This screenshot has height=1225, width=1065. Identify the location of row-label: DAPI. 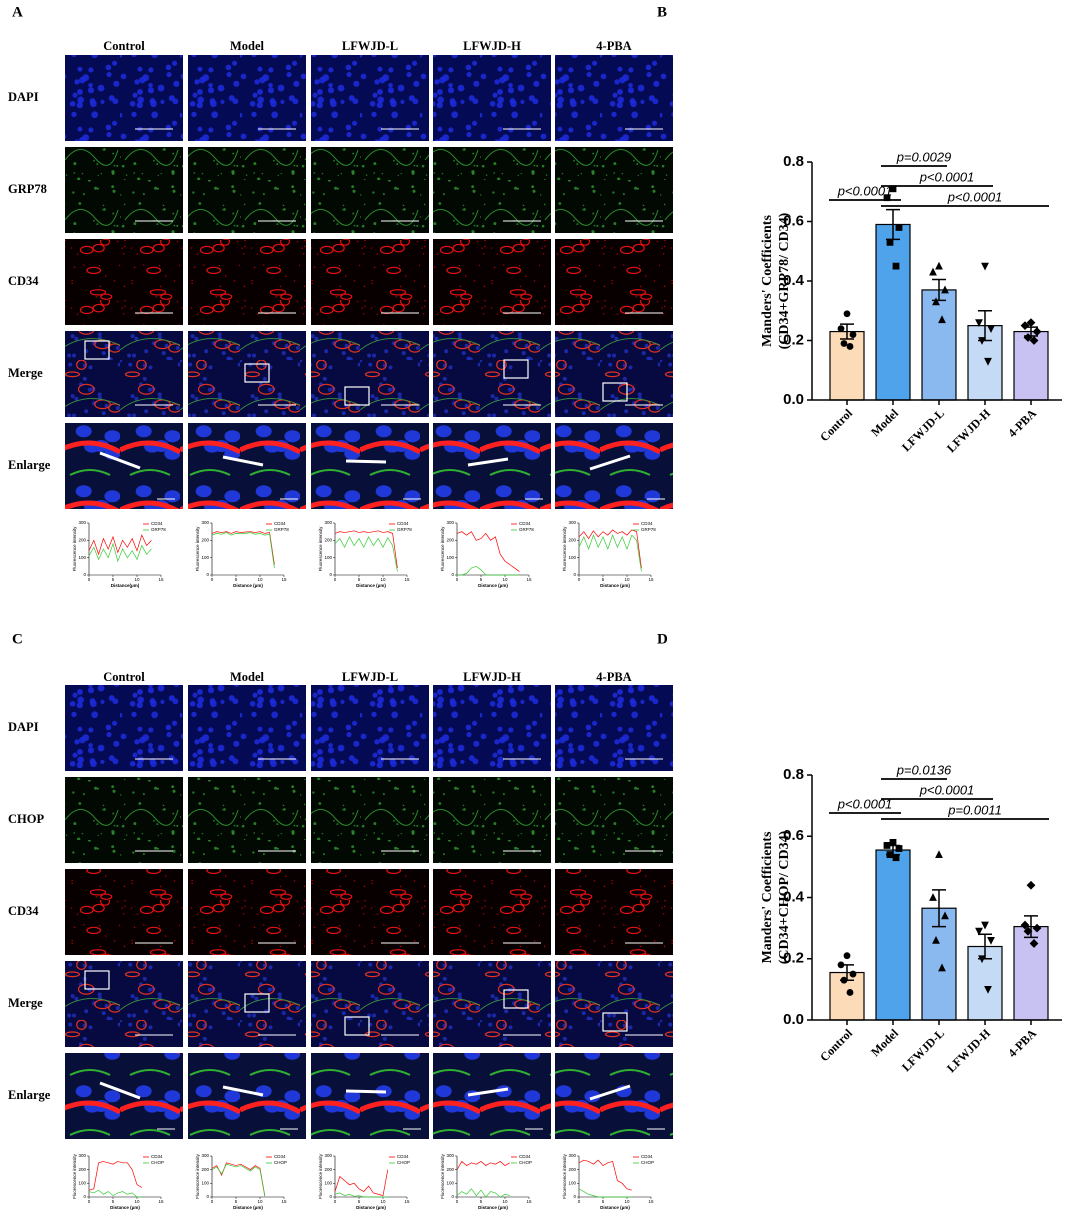
(23, 727).